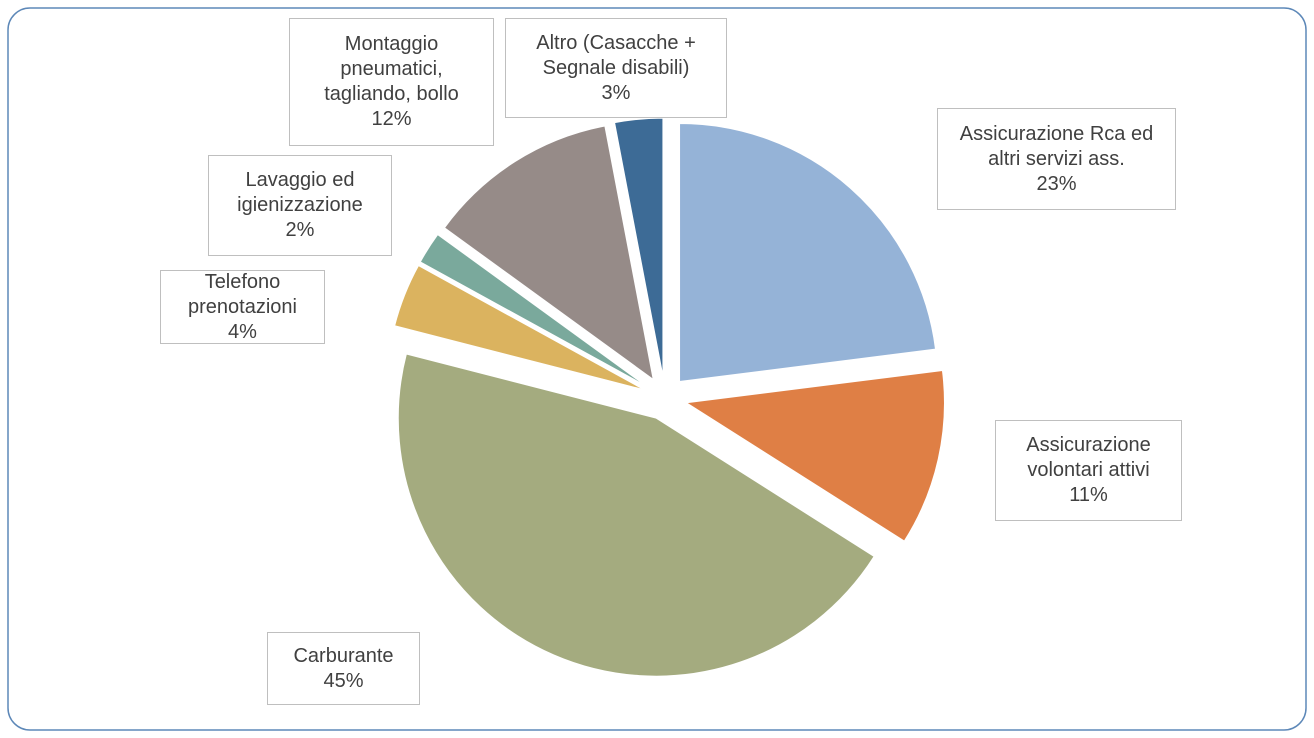  Describe the element at coordinates (1056, 146) in the screenshot. I see `category-label: Assicurazione Rca ed altri servizi ass.` at that location.